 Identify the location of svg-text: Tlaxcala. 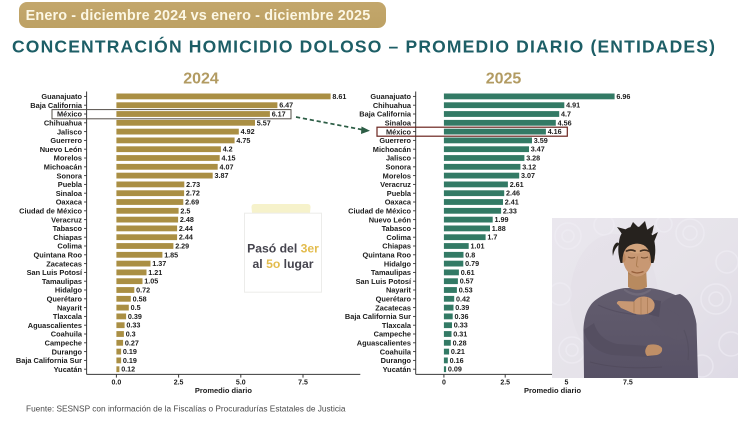
(397, 325).